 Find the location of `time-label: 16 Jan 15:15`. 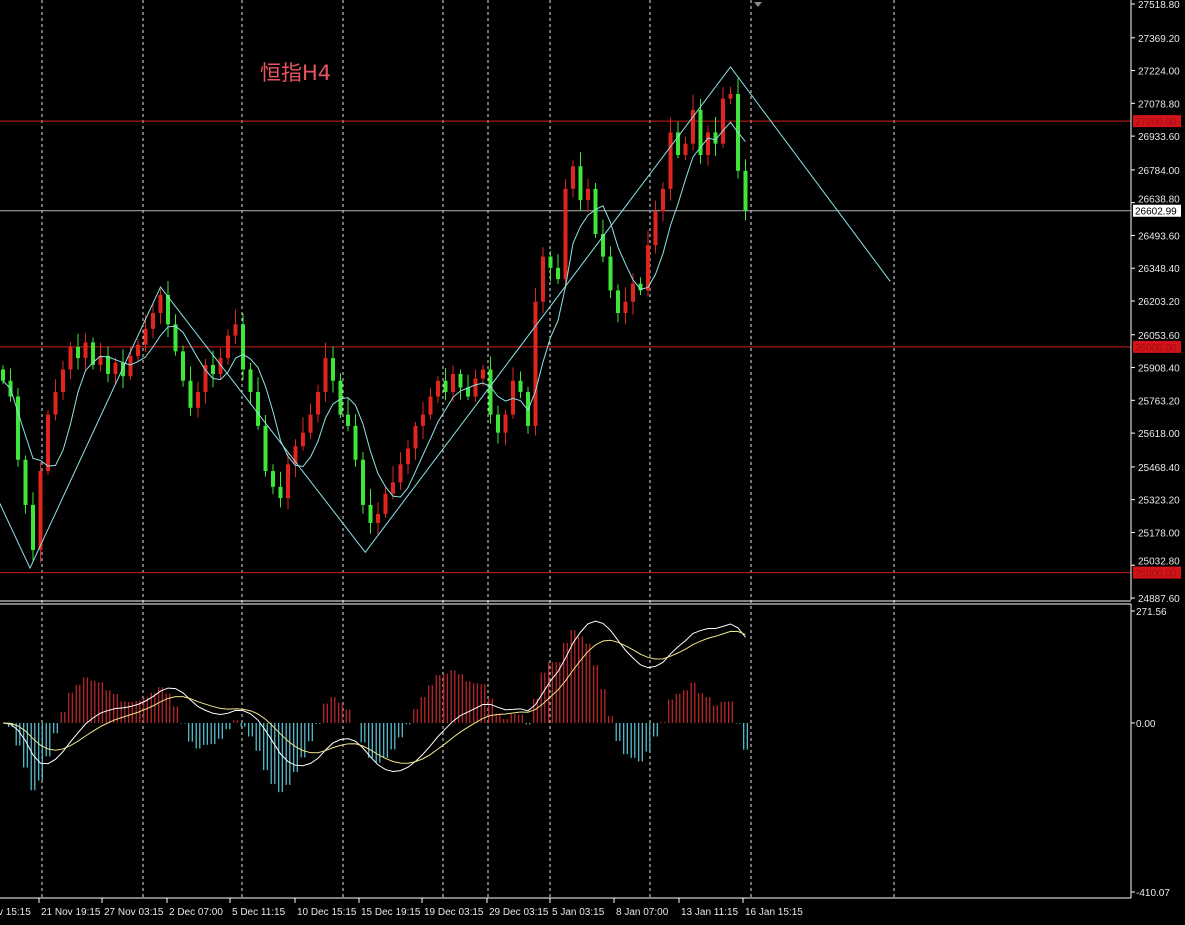

time-label: 16 Jan 15:15 is located at coordinates (774, 912).